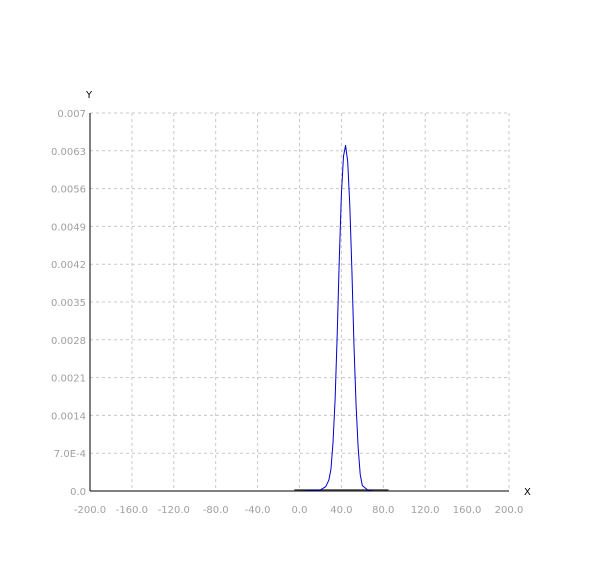 This screenshot has height=571, width=598. I want to click on y-tick-label: 0.0021, so click(68, 379).